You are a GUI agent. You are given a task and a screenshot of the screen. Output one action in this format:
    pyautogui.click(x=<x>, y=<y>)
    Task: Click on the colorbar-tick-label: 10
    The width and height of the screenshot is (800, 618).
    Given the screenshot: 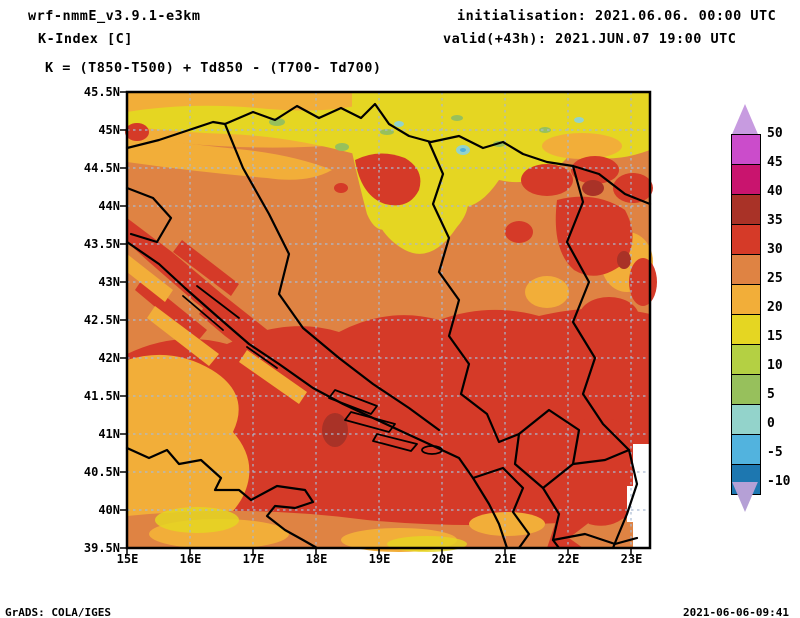 What is the action you would take?
    pyautogui.click(x=775, y=365)
    